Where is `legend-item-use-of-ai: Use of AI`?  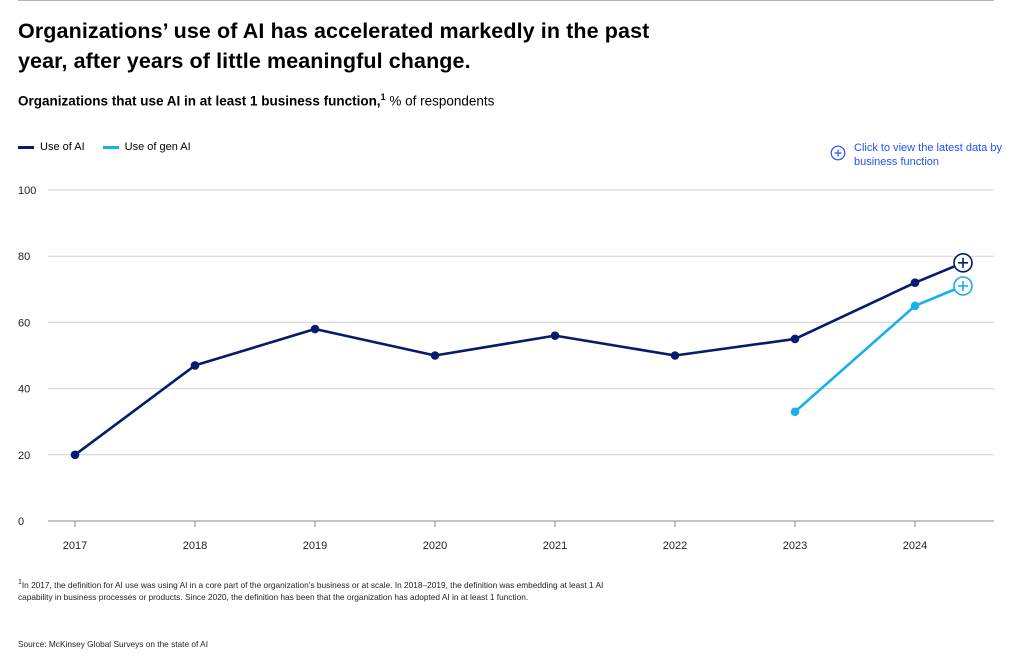 legend-item-use-of-ai: Use of AI is located at coordinates (51, 147).